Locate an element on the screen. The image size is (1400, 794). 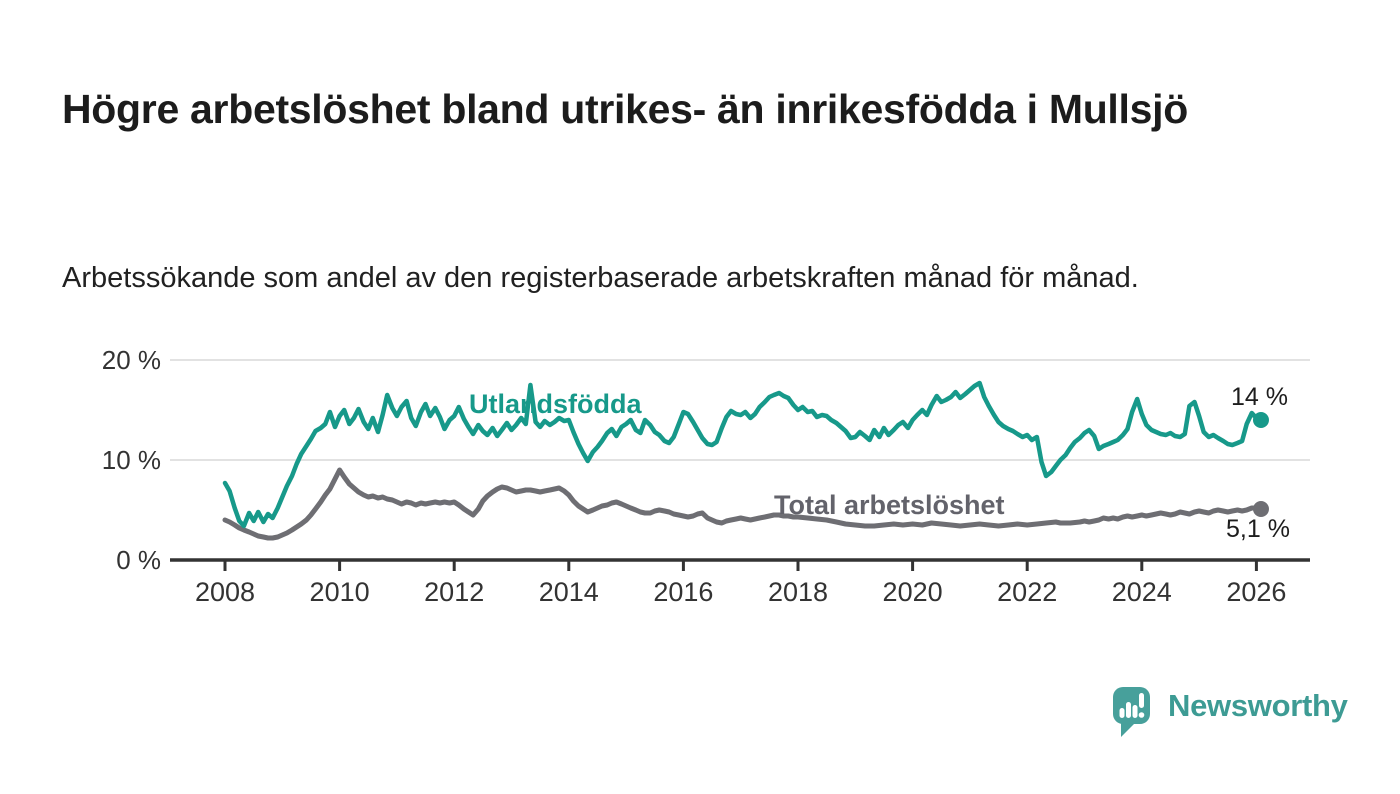
x-tick-label: 2018 is located at coordinates (798, 592).